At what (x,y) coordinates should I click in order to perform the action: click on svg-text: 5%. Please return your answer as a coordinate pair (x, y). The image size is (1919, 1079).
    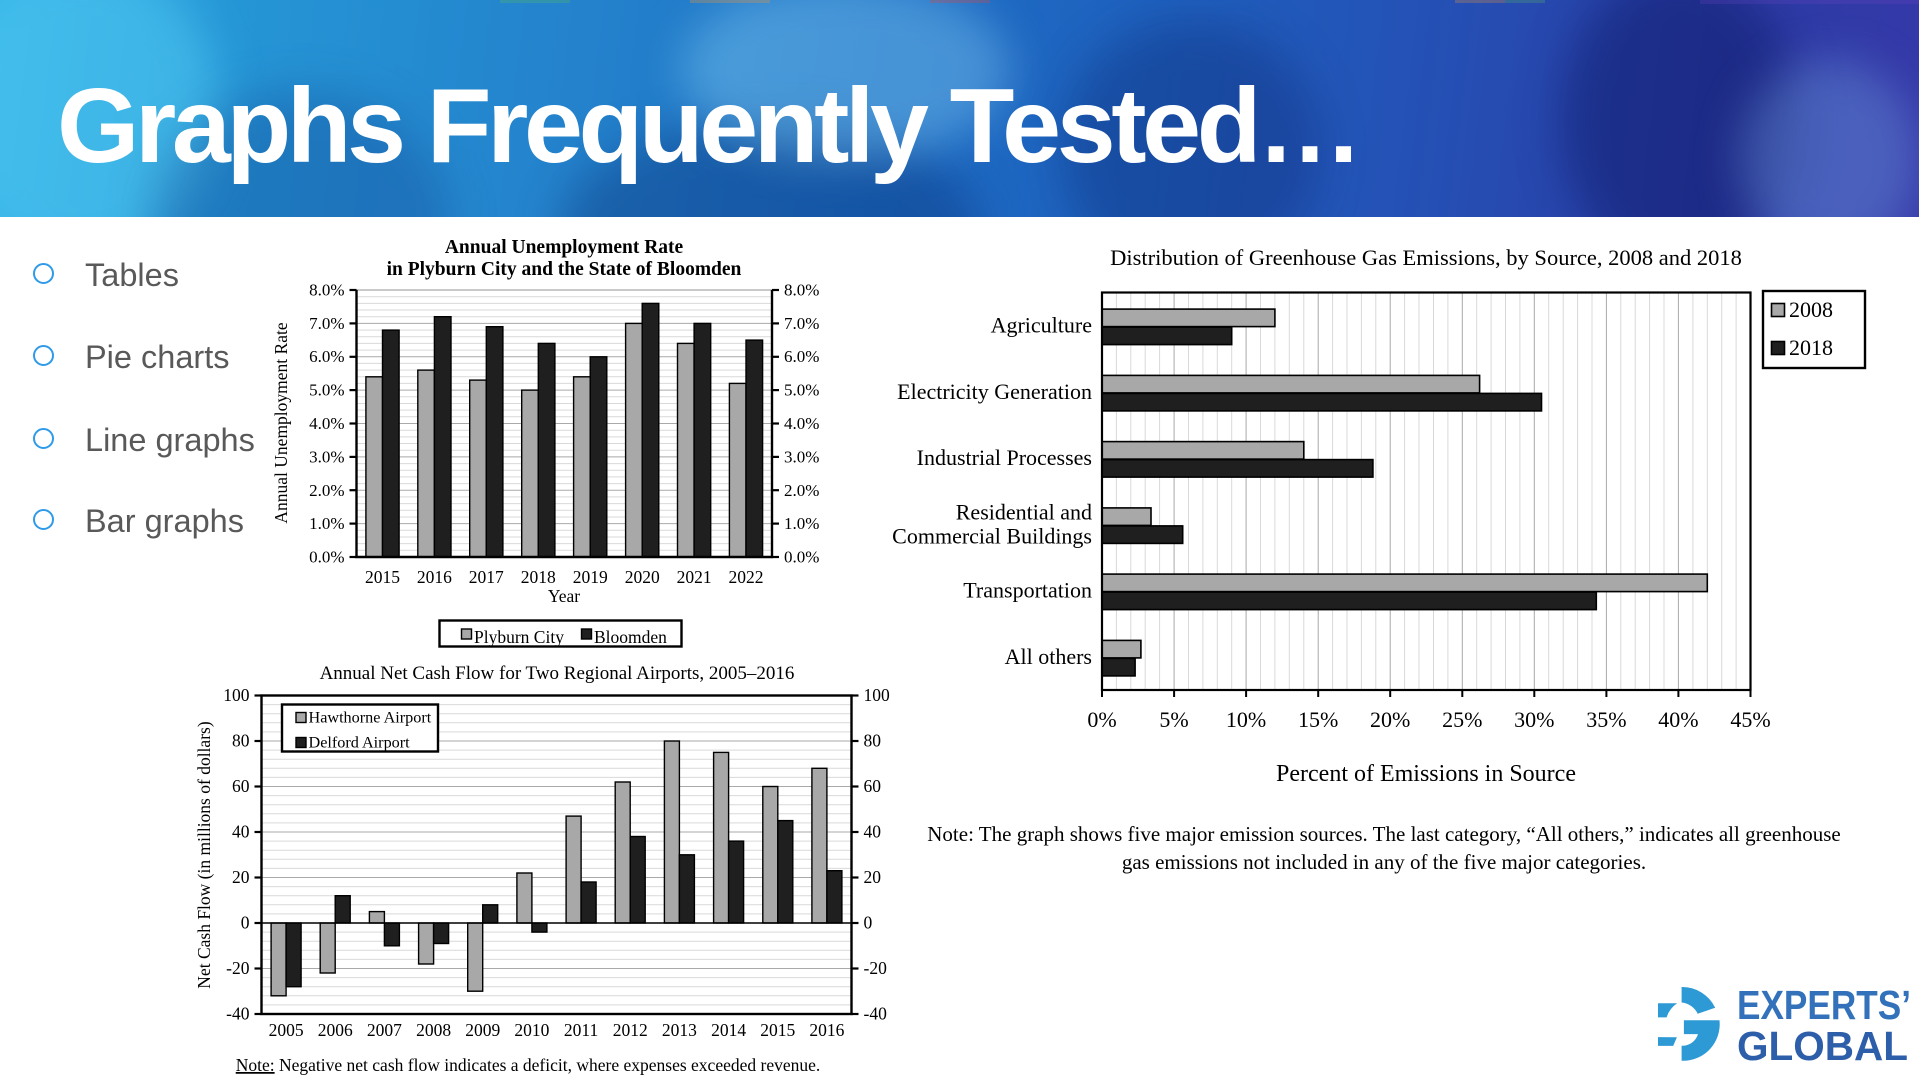
    Looking at the image, I should click on (1173, 719).